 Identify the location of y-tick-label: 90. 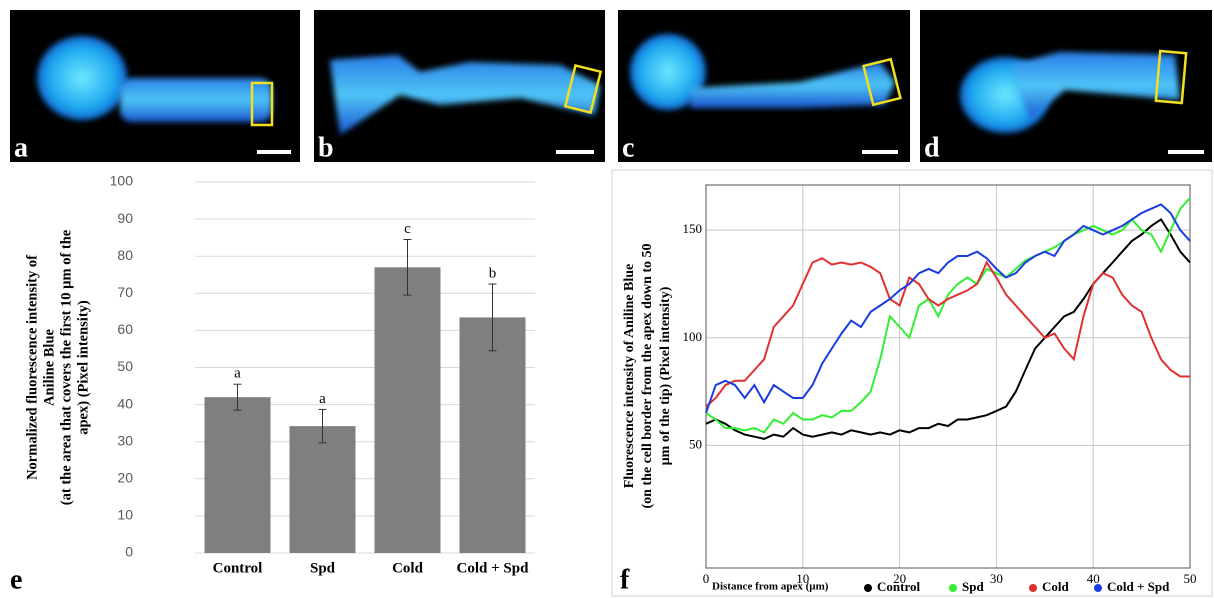
(125, 218).